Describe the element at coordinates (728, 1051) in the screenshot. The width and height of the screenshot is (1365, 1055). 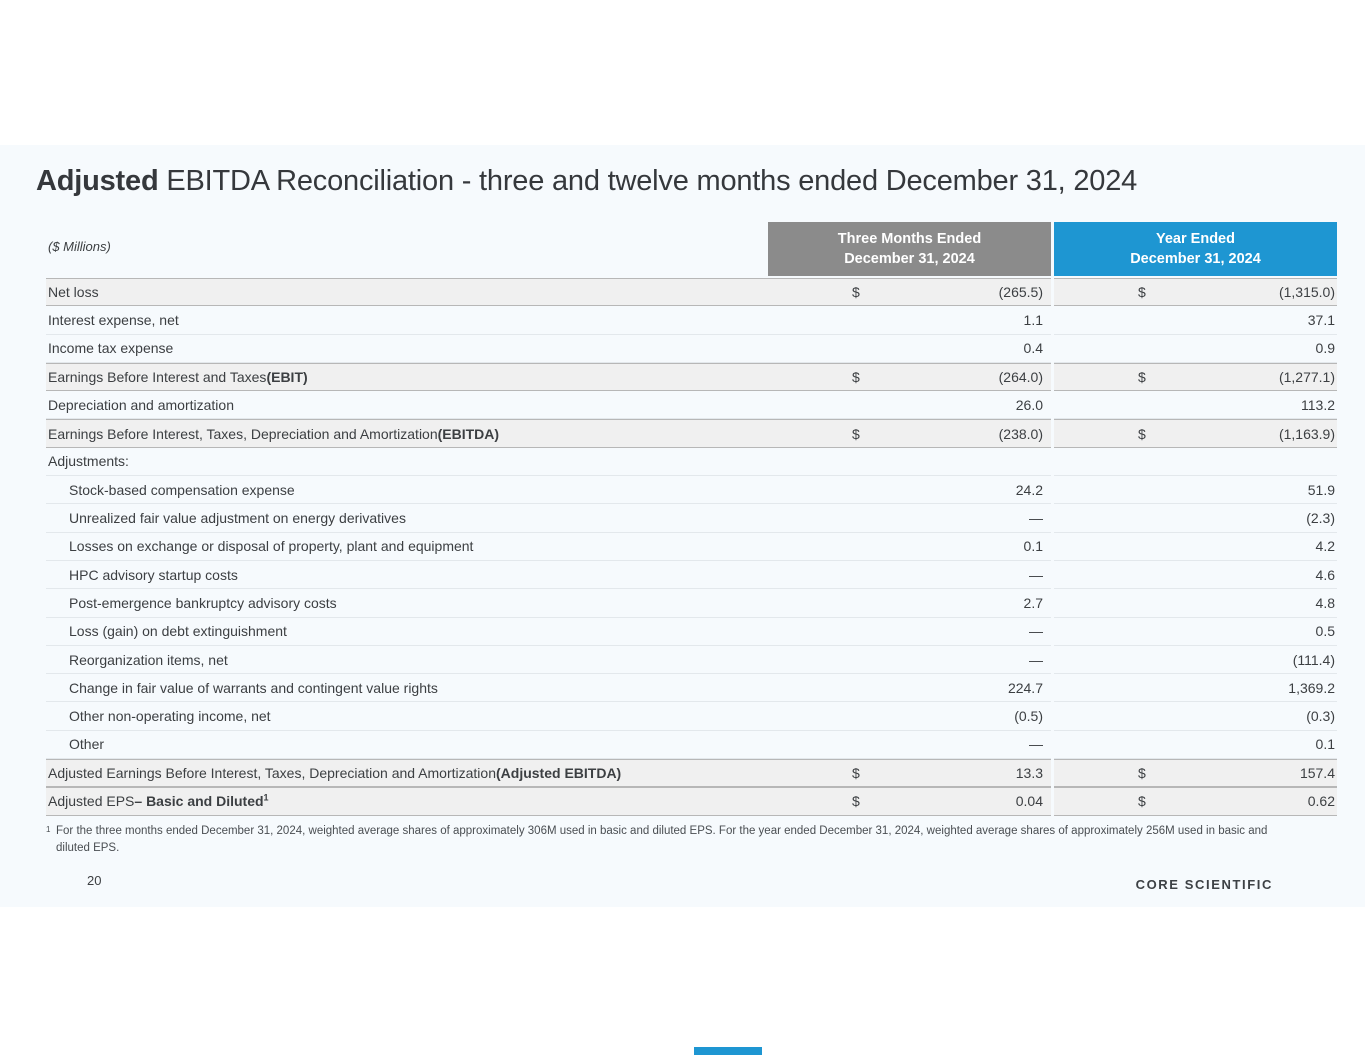
I see `slide-progress-indicator` at that location.